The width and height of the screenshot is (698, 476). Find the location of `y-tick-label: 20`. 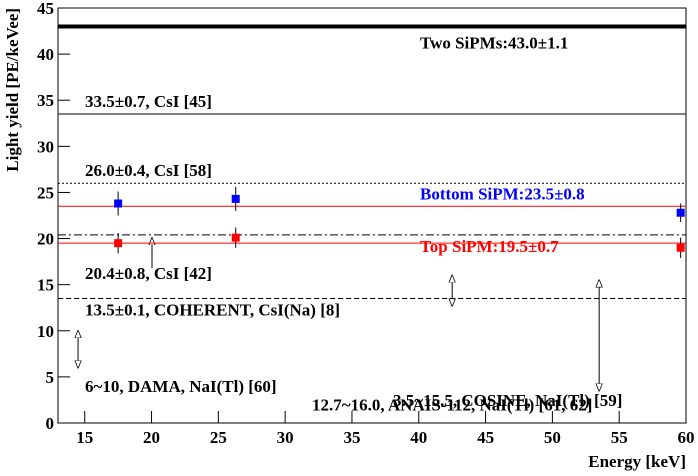

y-tick-label: 20 is located at coordinates (45, 239).